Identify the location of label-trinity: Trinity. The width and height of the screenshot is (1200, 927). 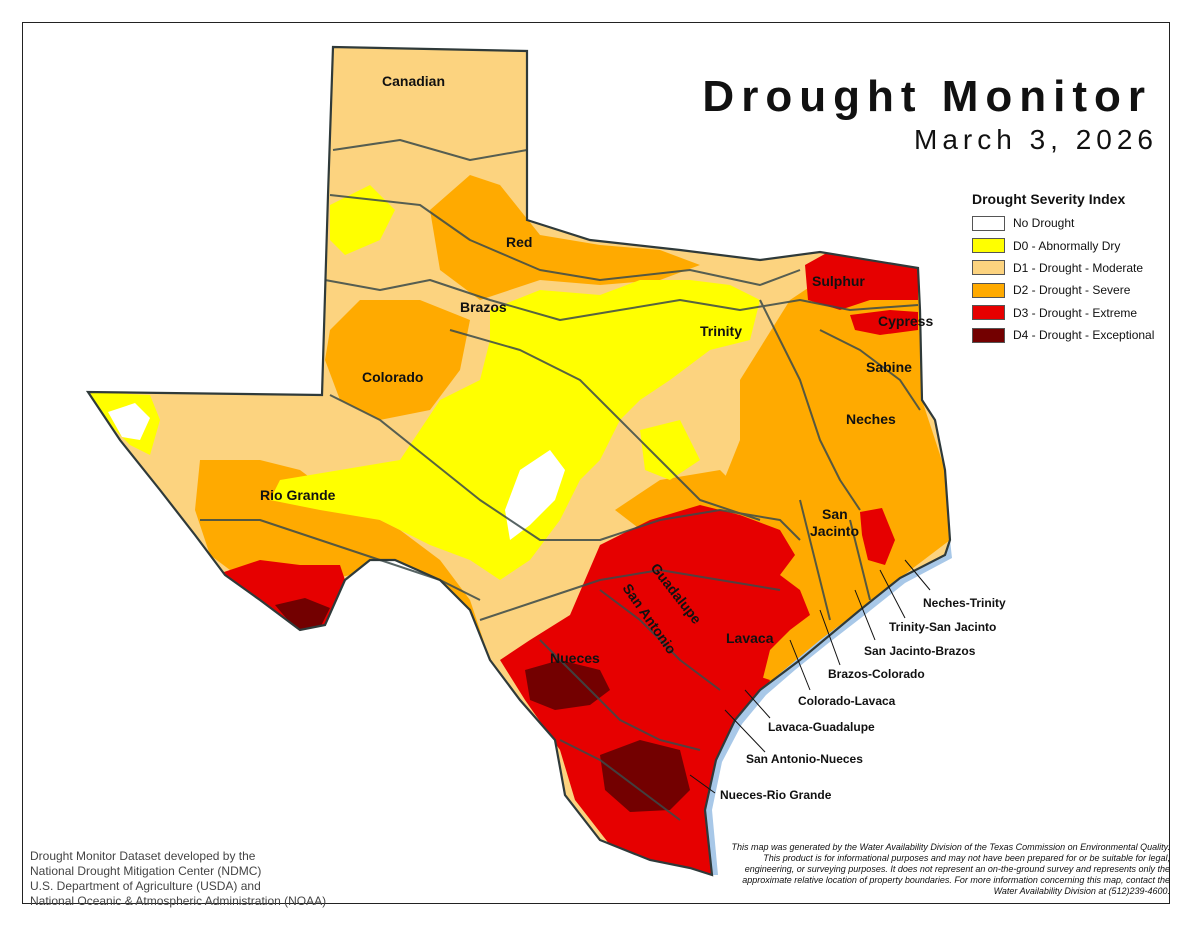
(721, 331).